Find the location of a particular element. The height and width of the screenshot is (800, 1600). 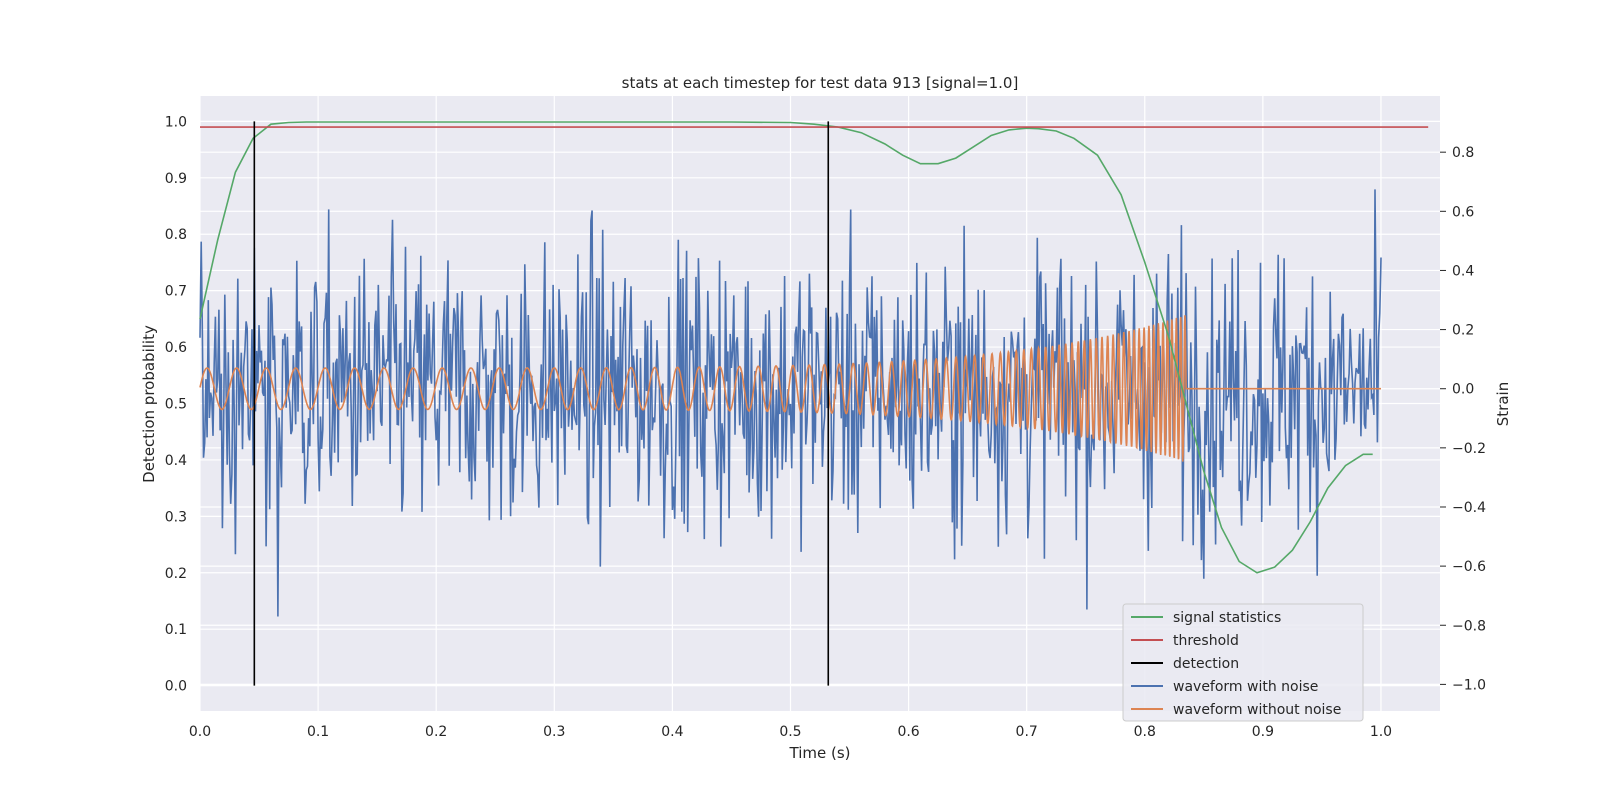

x-tick-label: 1.0 is located at coordinates (1381, 732).